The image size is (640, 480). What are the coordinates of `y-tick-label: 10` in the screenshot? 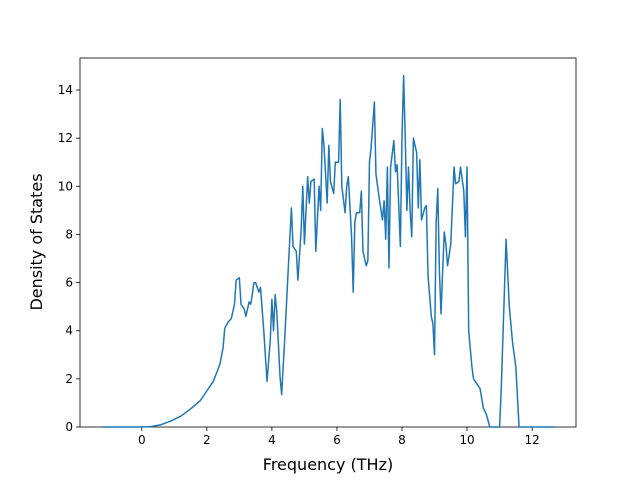 It's located at (65, 186).